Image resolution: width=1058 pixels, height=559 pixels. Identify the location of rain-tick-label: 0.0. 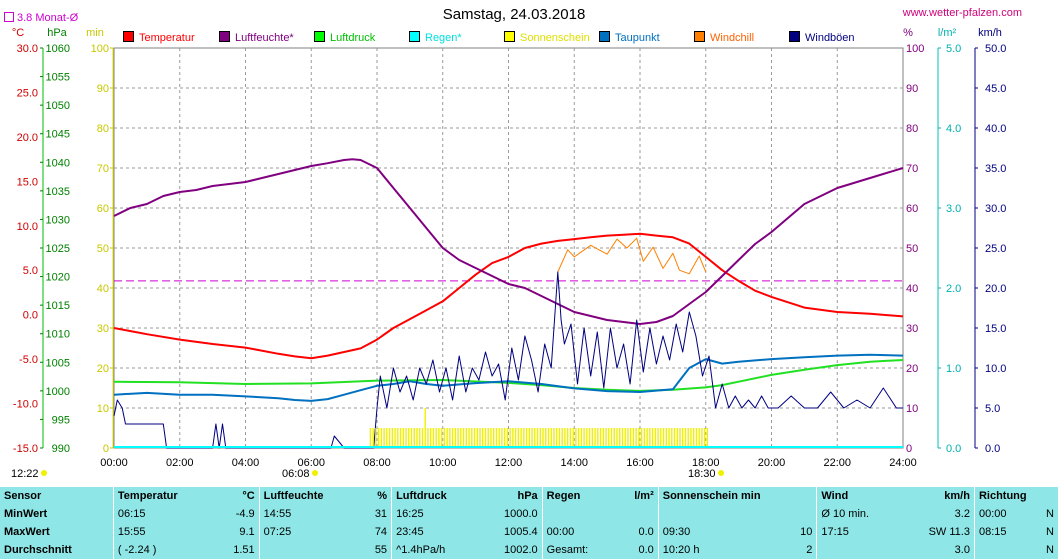
(953, 449).